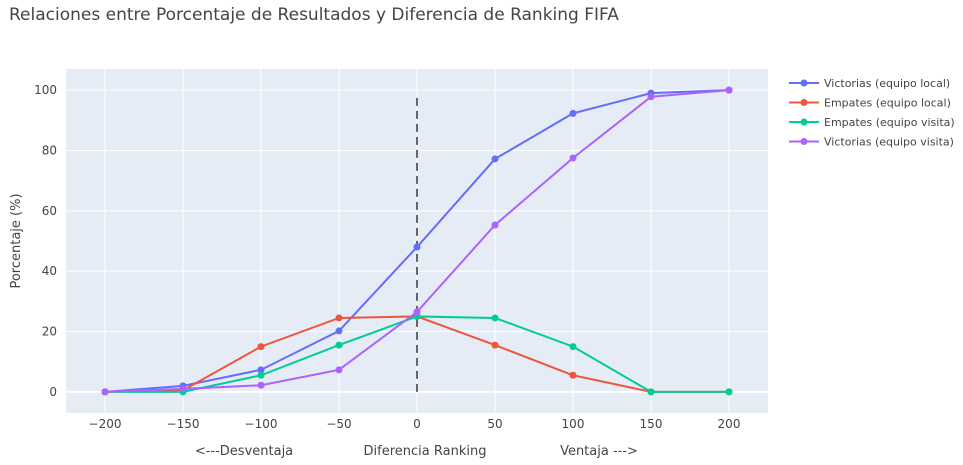 This screenshot has height=465, width=963. What do you see at coordinates (49, 211) in the screenshot?
I see `y-tick-label: 60` at bounding box center [49, 211].